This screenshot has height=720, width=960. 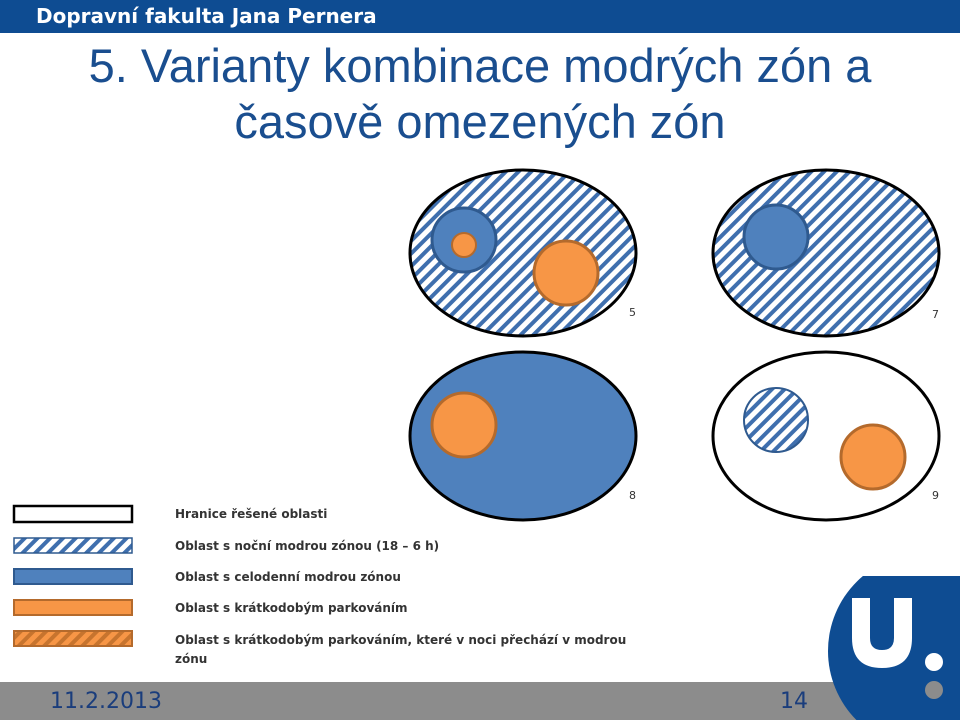 I want to click on legend-swatch-short-term-night-blue, so click(x=73, y=638).